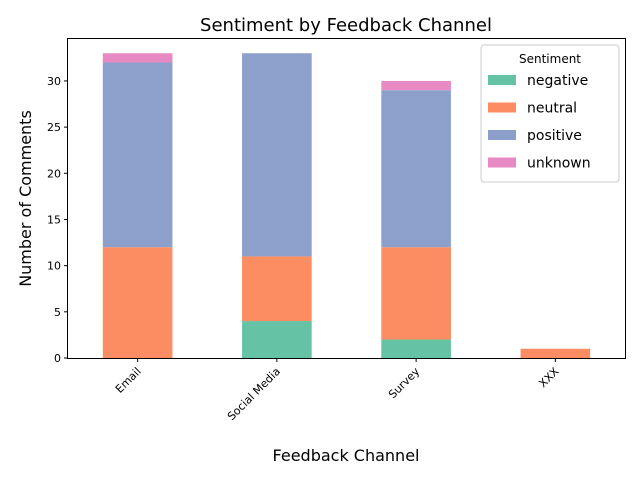 The height and width of the screenshot is (480, 640). What do you see at coordinates (54, 127) in the screenshot?
I see `y-tick-label-5: 25` at bounding box center [54, 127].